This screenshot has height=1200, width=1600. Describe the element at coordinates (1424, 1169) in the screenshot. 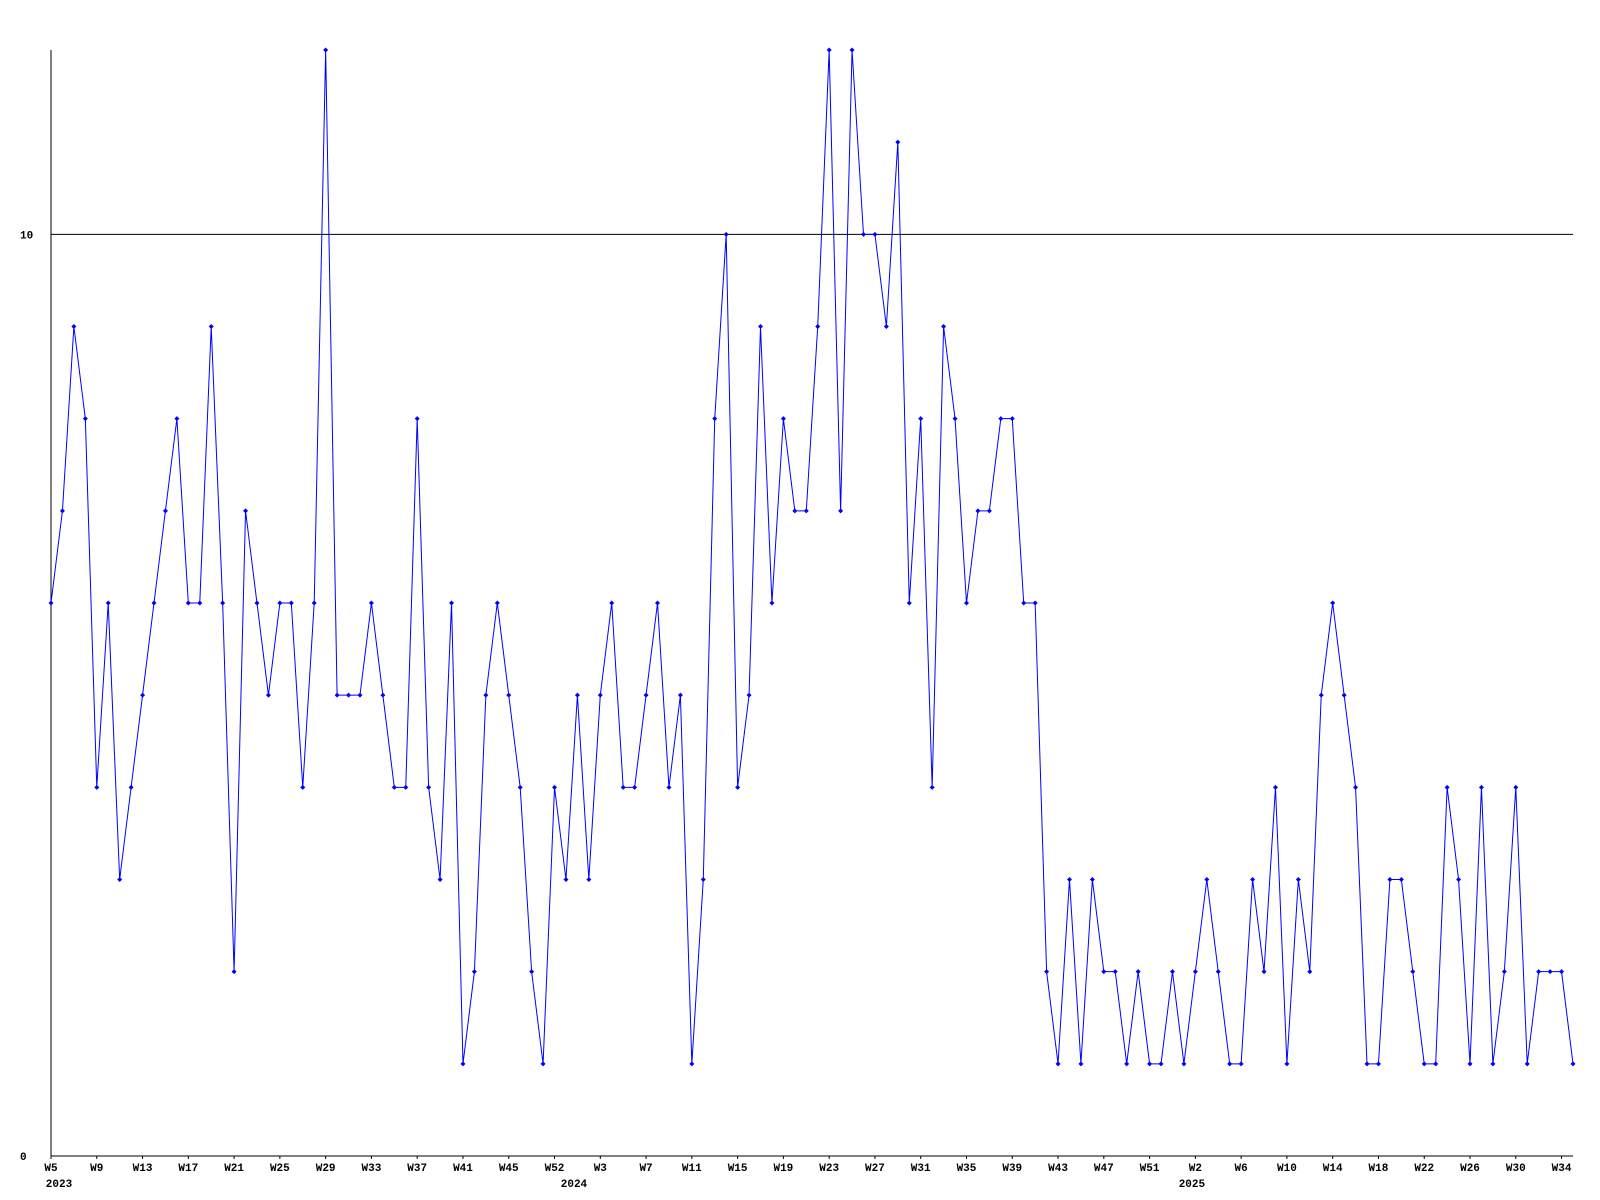

I see `x-tick-label: W22` at that location.